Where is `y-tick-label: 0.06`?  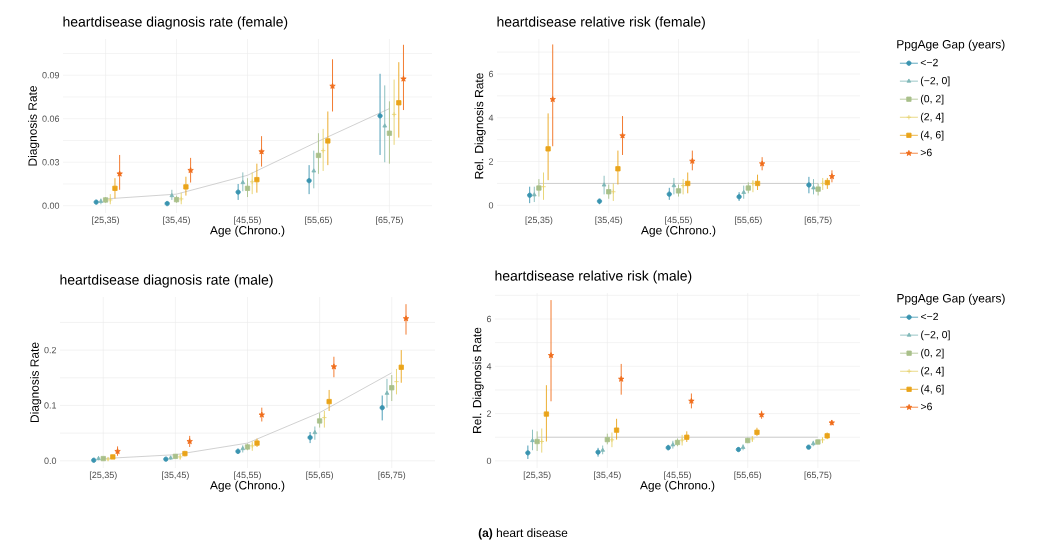 y-tick-label: 0.06 is located at coordinates (51, 118).